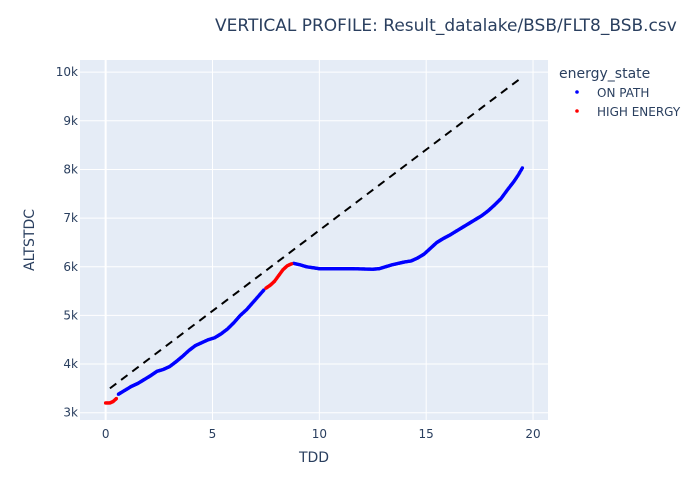  I want to click on legend-swatch-on-path, so click(577, 92).